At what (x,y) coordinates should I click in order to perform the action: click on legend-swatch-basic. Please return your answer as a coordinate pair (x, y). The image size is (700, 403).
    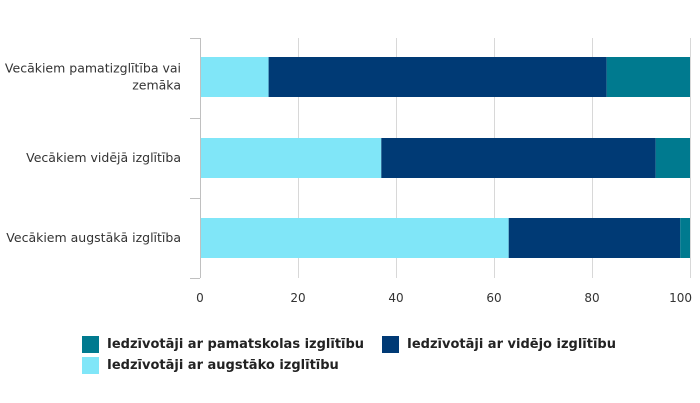
    Looking at the image, I should click on (90, 344).